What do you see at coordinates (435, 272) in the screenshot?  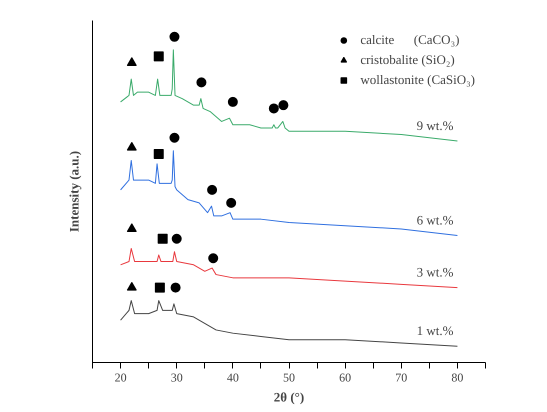 I see `series-label: 3 wt.%` at bounding box center [435, 272].